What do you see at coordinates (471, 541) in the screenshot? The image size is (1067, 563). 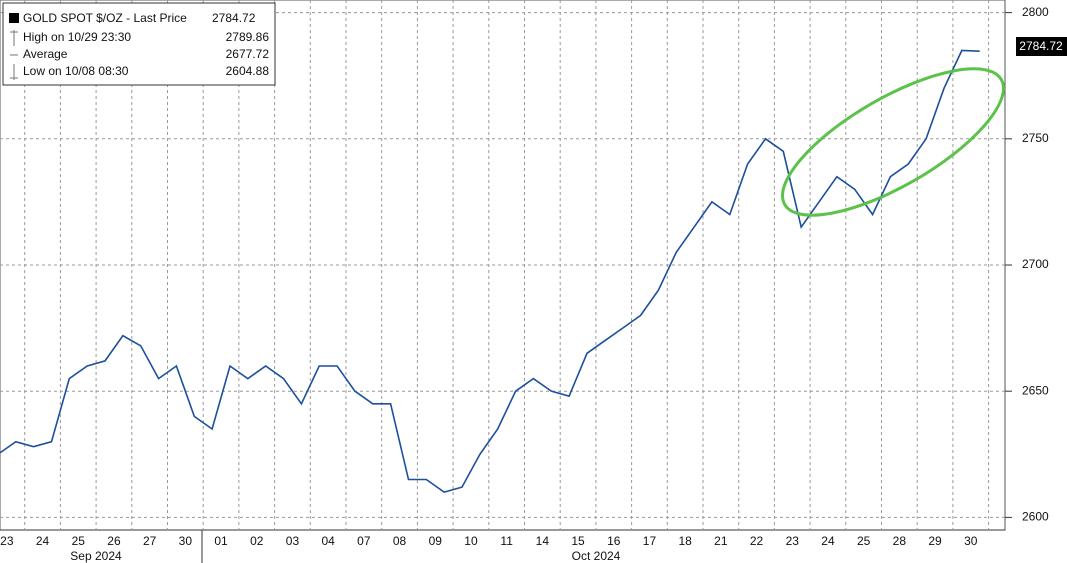 I see `x-tick-label: 10` at bounding box center [471, 541].